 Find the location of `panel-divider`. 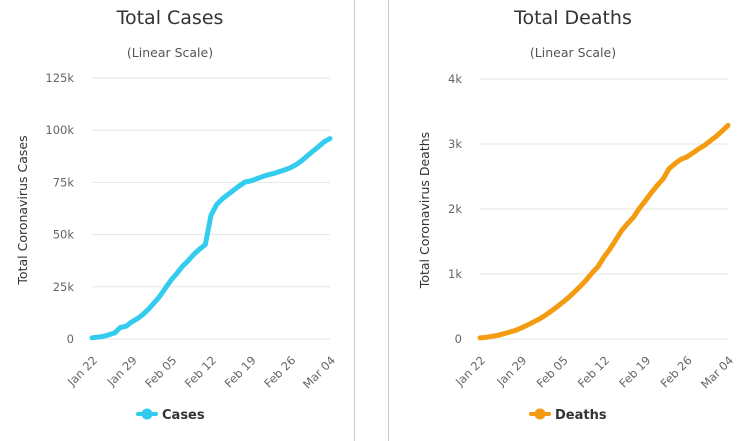

panel-divider is located at coordinates (354, 220).